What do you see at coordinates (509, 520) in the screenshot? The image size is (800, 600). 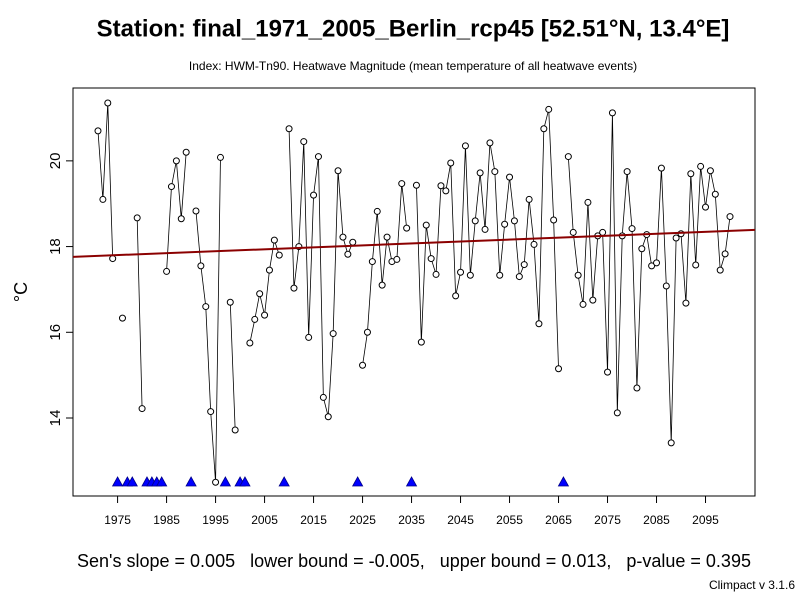 I see `x-tick-label: 2055` at bounding box center [509, 520].